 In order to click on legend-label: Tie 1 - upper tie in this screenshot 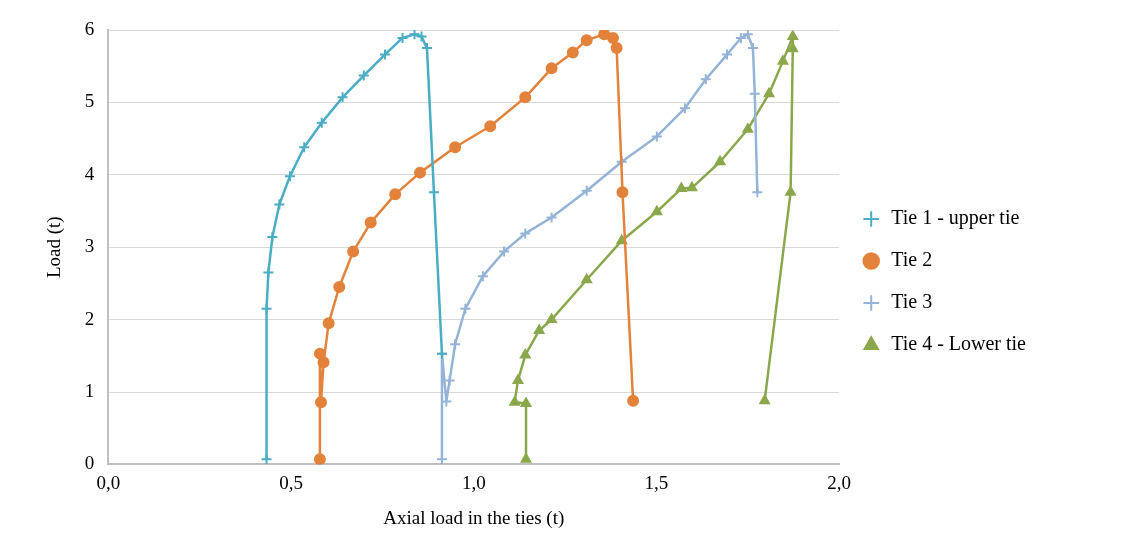, I will do `click(955, 218)`.